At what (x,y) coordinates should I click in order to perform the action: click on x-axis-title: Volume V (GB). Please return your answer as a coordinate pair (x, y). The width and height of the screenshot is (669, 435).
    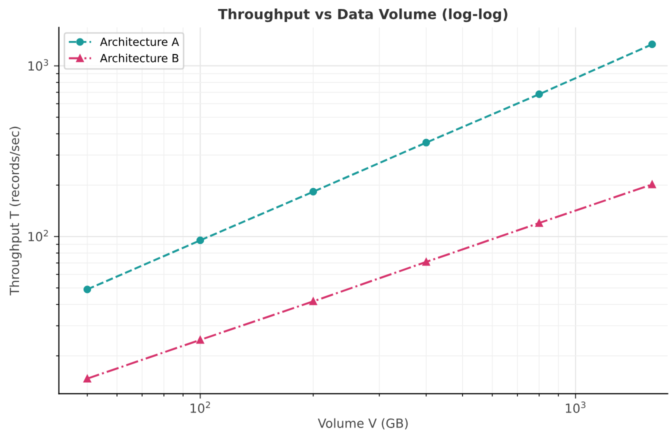
    Looking at the image, I should click on (363, 424).